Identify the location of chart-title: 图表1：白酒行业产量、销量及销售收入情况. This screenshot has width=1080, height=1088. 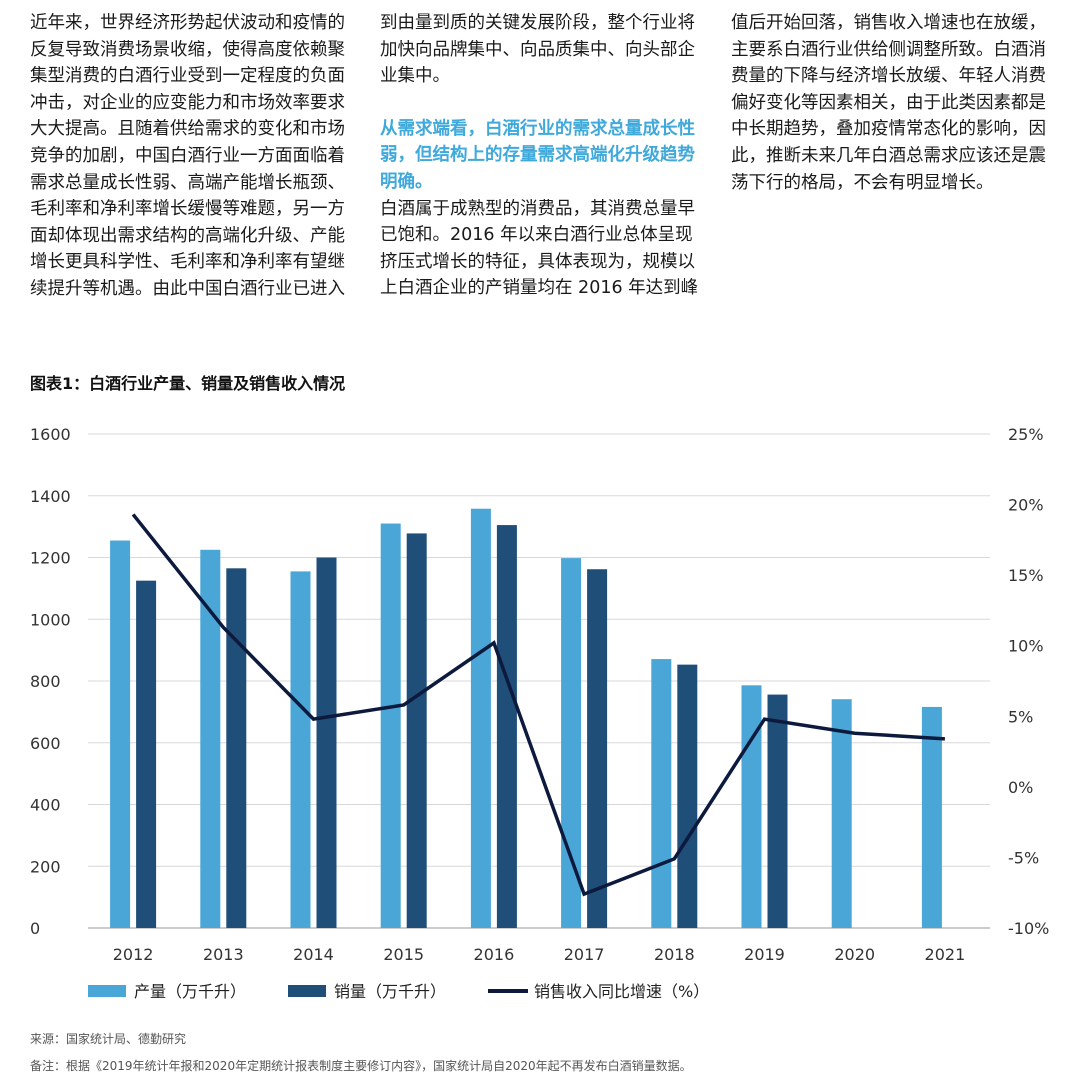
(188, 383).